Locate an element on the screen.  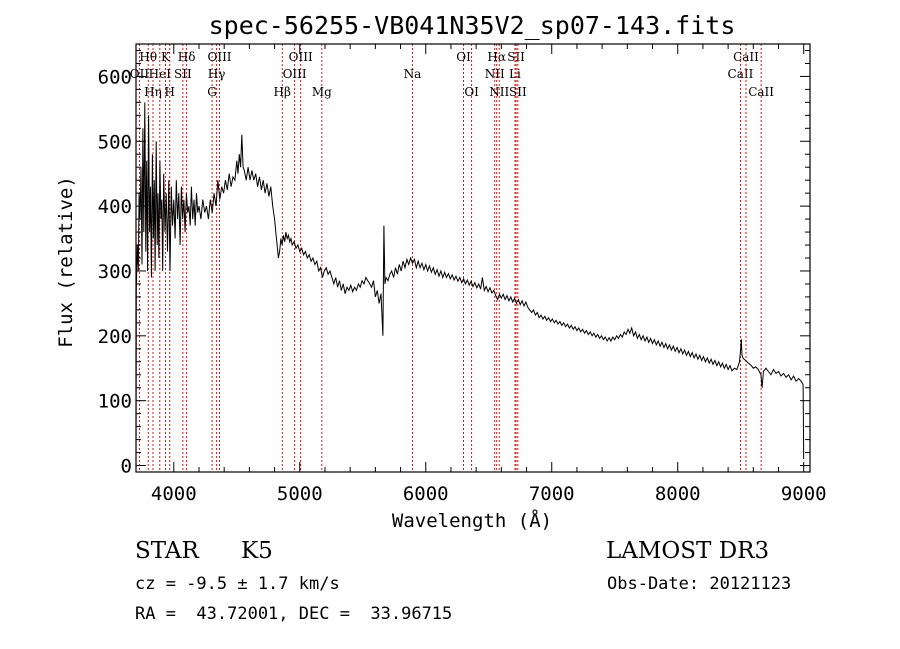
line-label: Hθ is located at coordinates (148, 57).